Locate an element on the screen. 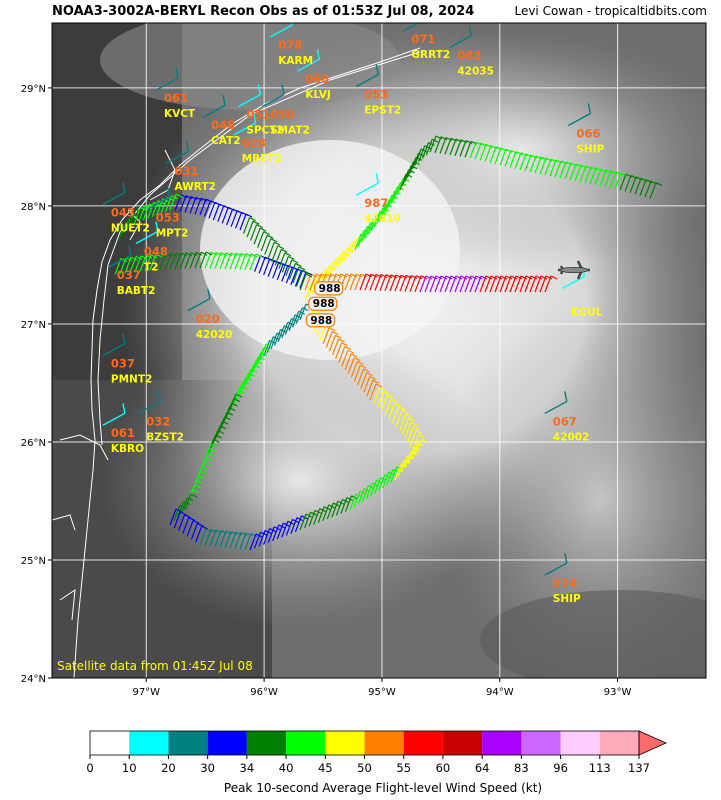  station-name: PMNT2 is located at coordinates (131, 380).